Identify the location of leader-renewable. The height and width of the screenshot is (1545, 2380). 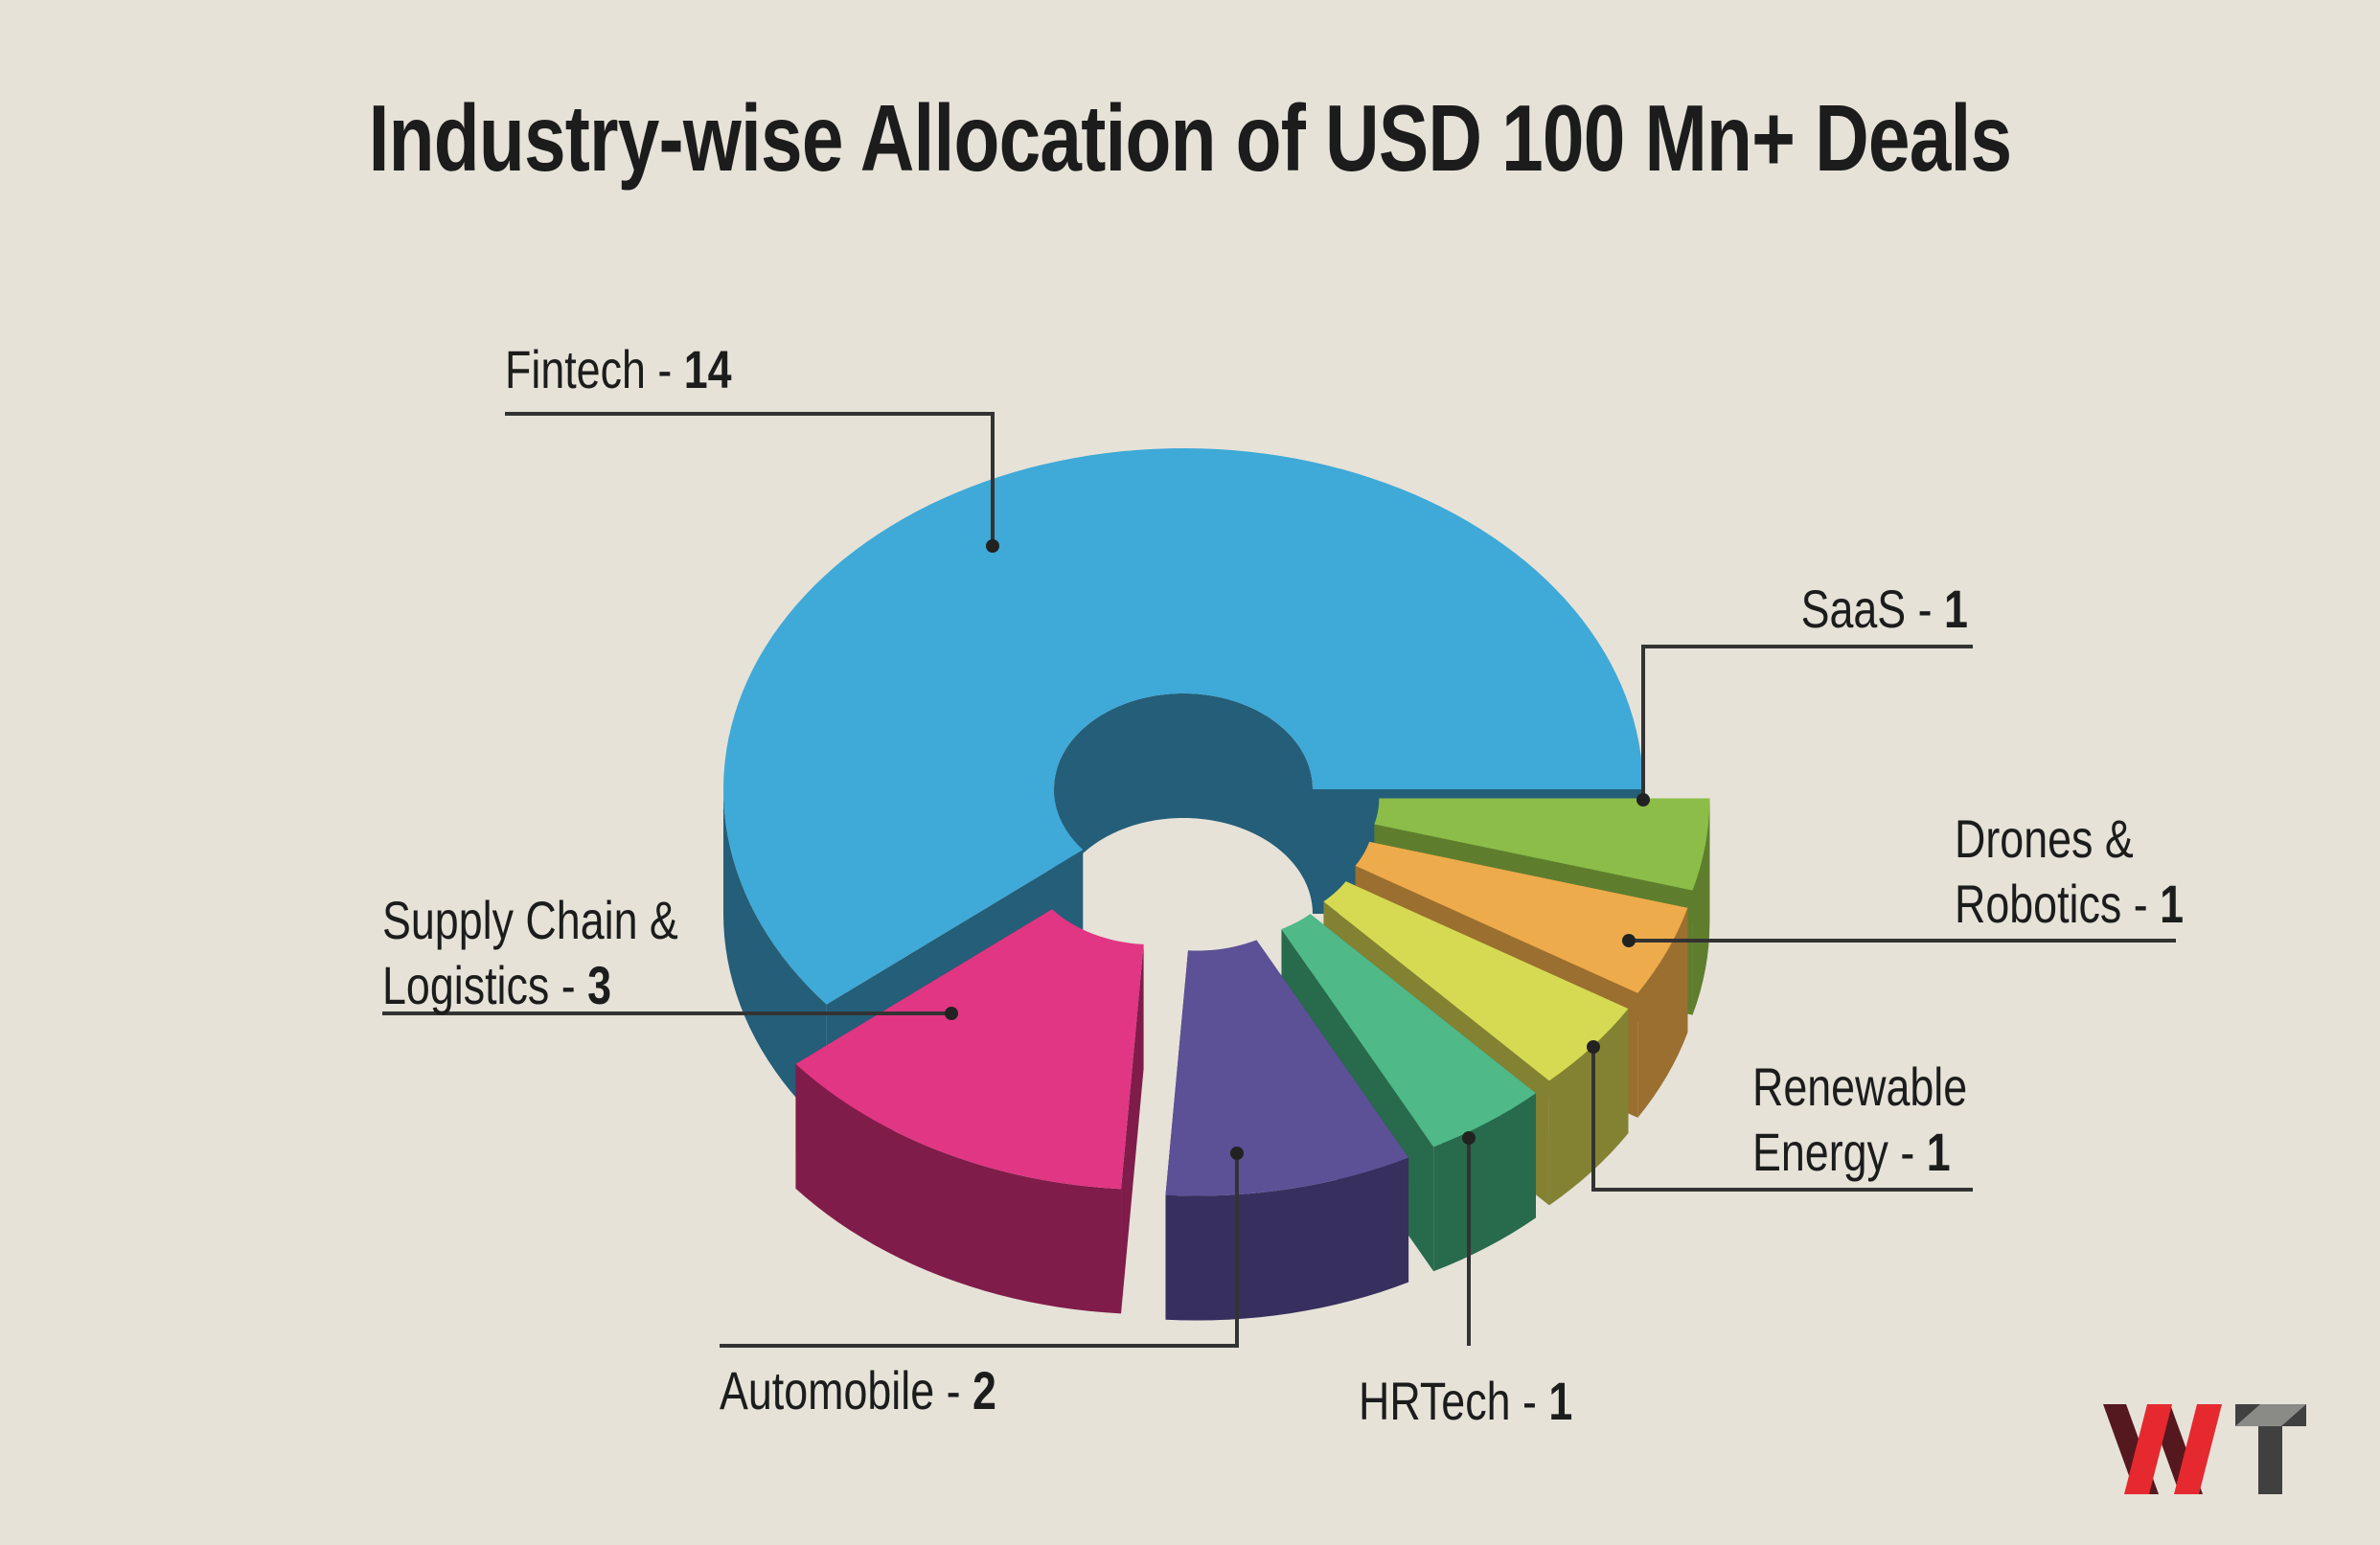
(1782, 1119).